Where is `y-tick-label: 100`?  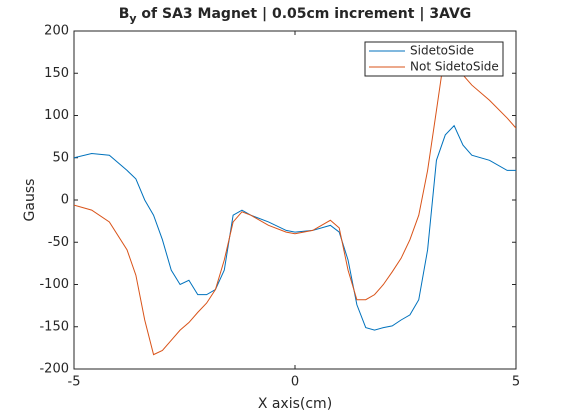
y-tick-label: 100 is located at coordinates (56, 115).